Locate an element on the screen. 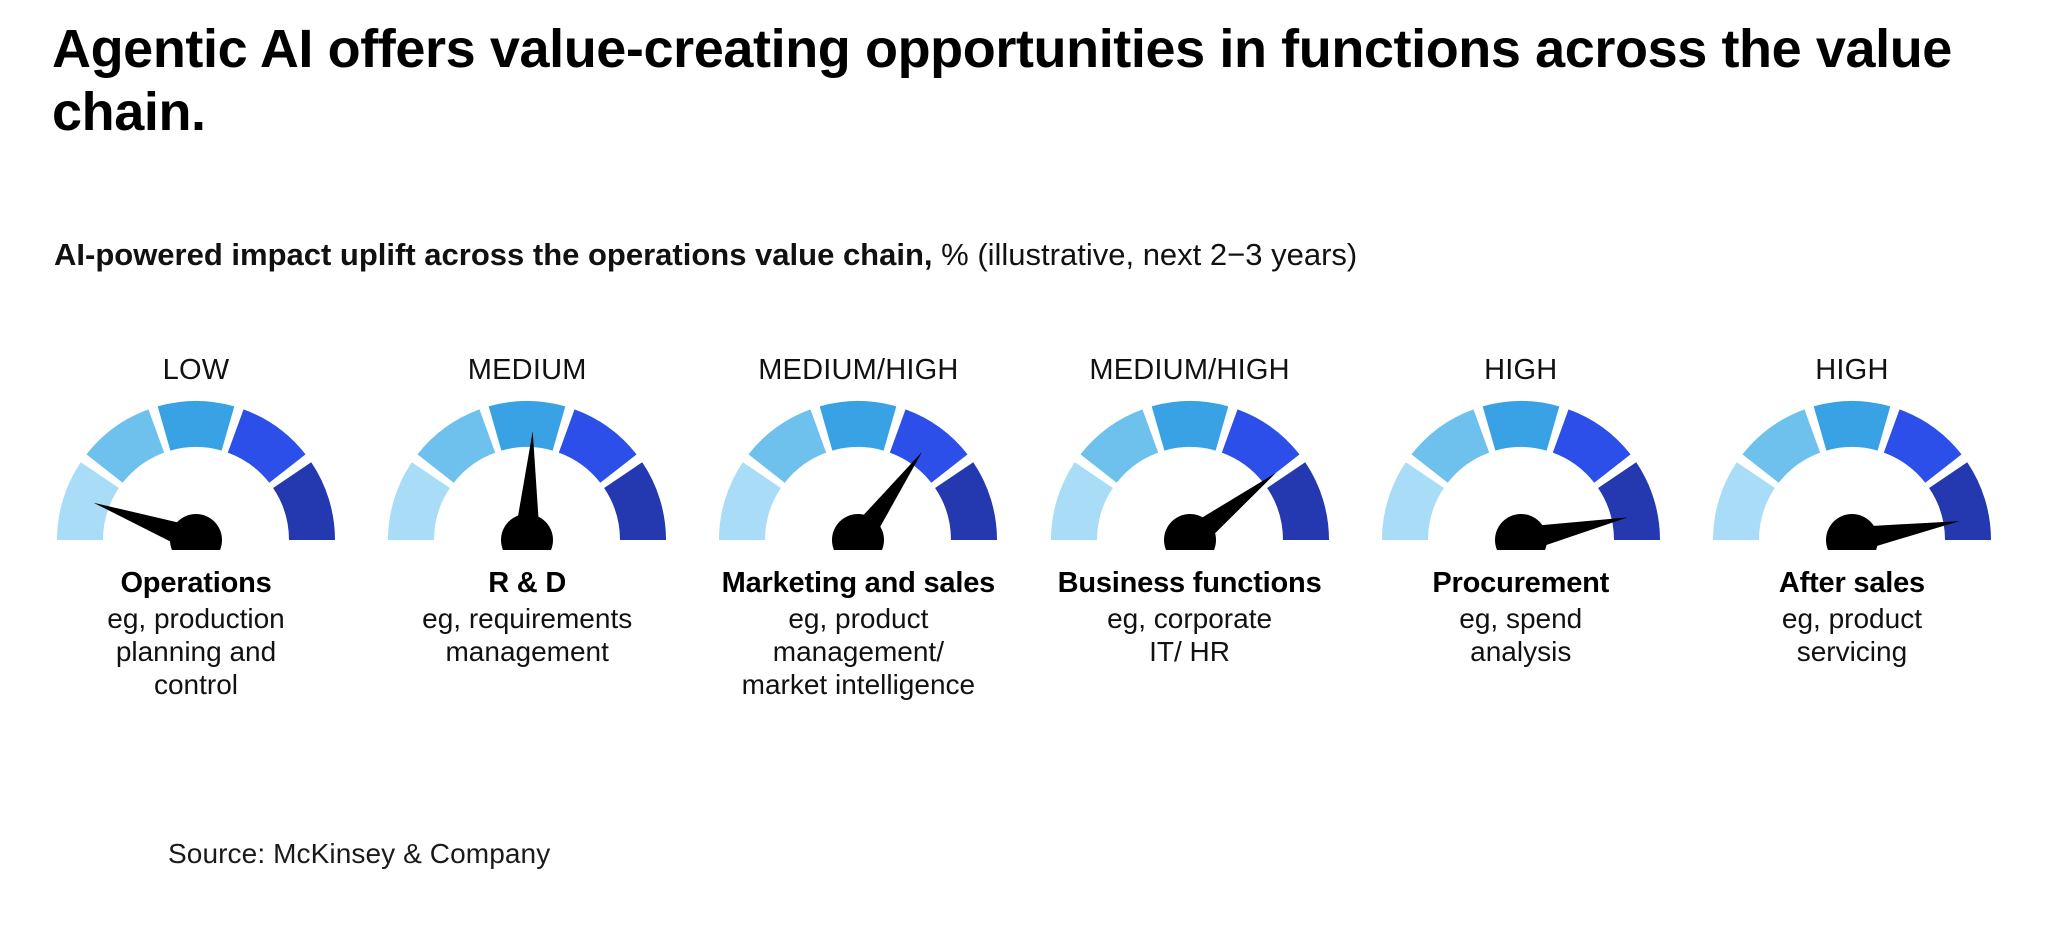 The image size is (2048, 934). gauge-level-label: MEDIUM is located at coordinates (527, 370).